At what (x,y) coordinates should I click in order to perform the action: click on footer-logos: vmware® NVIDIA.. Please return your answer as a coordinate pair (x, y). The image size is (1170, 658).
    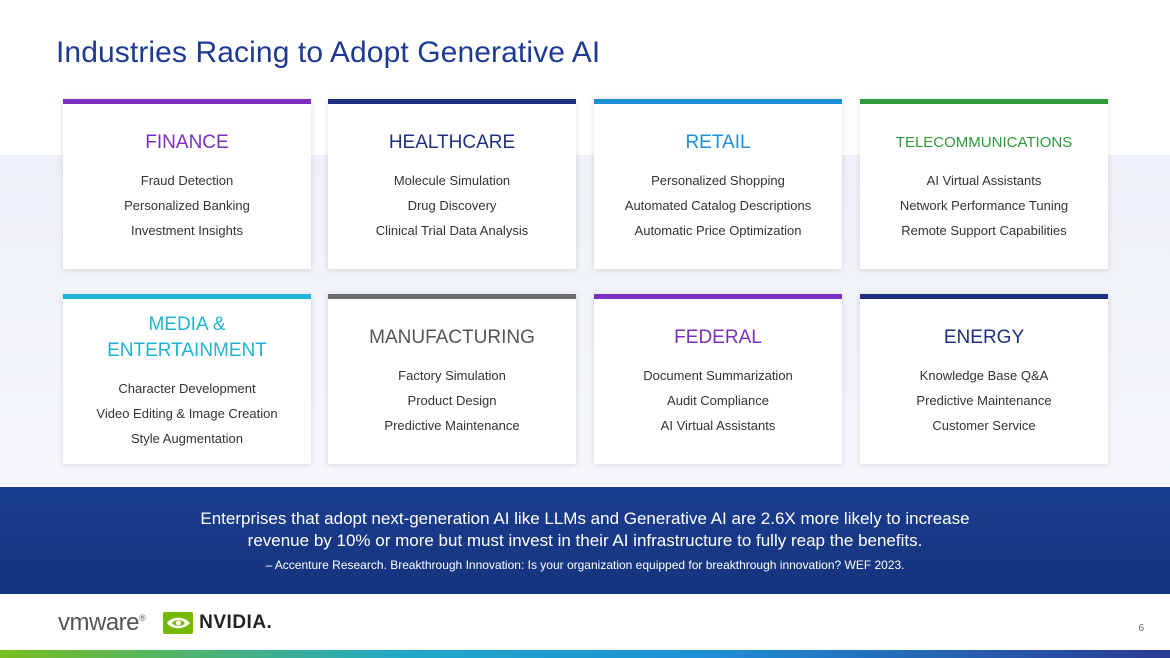
    Looking at the image, I should click on (165, 623).